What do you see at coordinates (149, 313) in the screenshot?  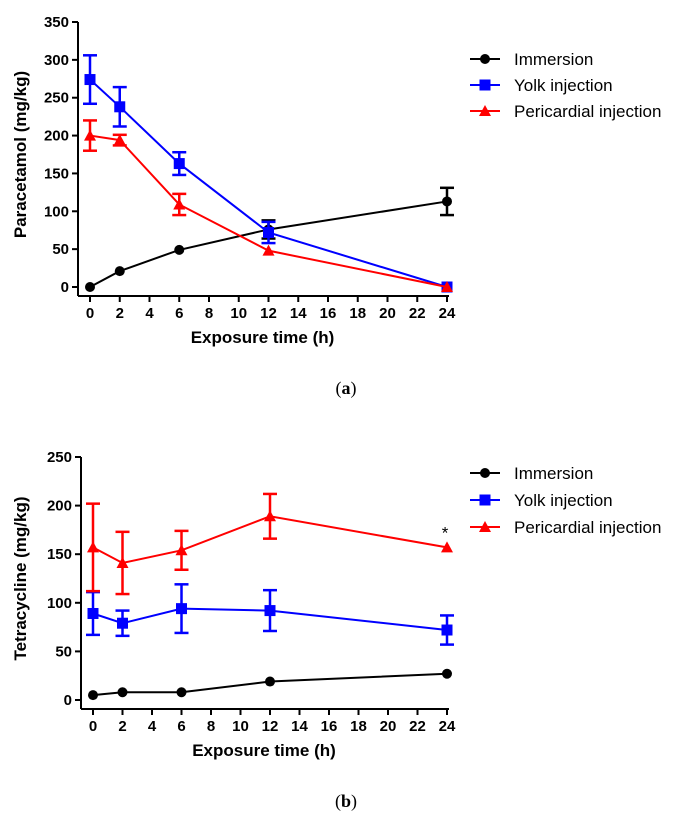 I see `x-tick-label: 4` at bounding box center [149, 313].